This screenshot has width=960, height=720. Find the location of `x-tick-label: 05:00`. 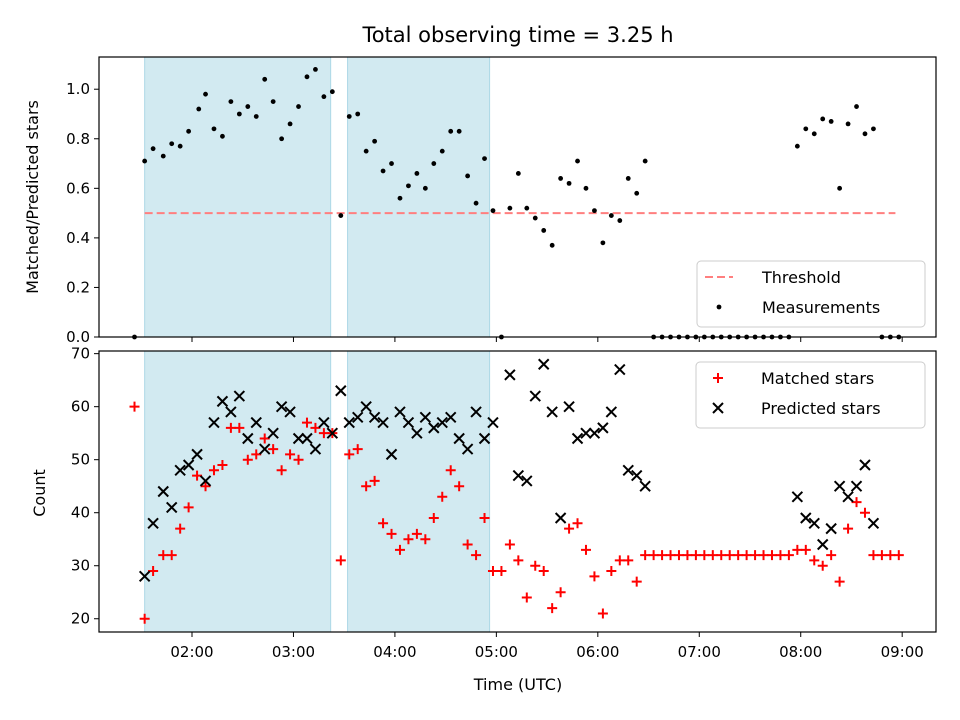

x-tick-label: 05:00 is located at coordinates (496, 652).